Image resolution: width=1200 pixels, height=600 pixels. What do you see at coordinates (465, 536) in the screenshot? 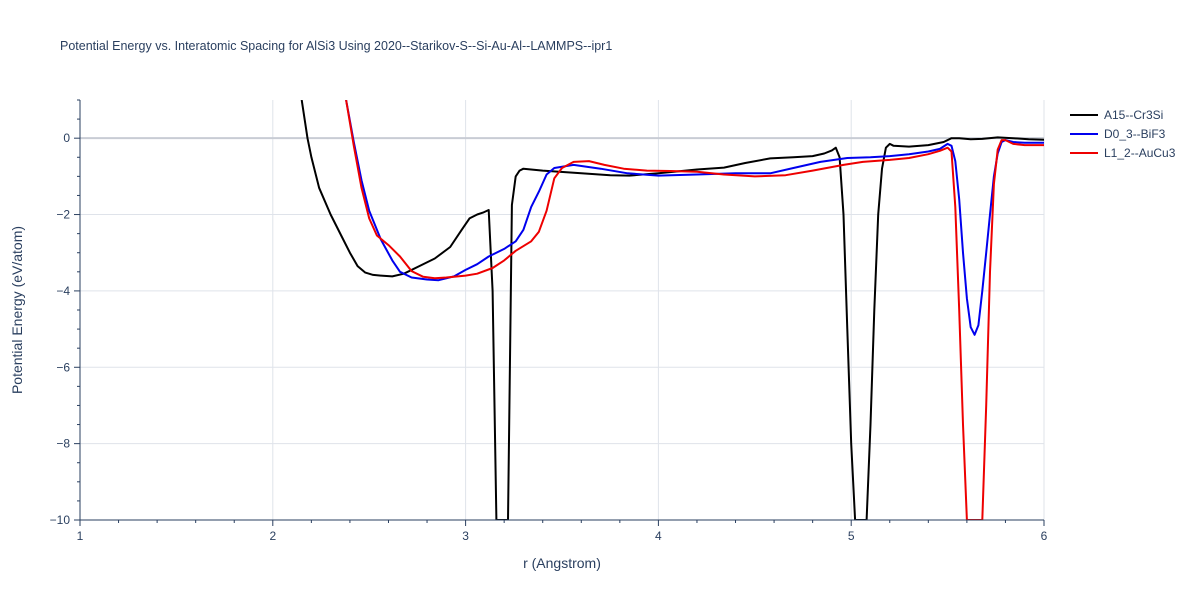
I see `x-tick-label: 3` at bounding box center [465, 536].